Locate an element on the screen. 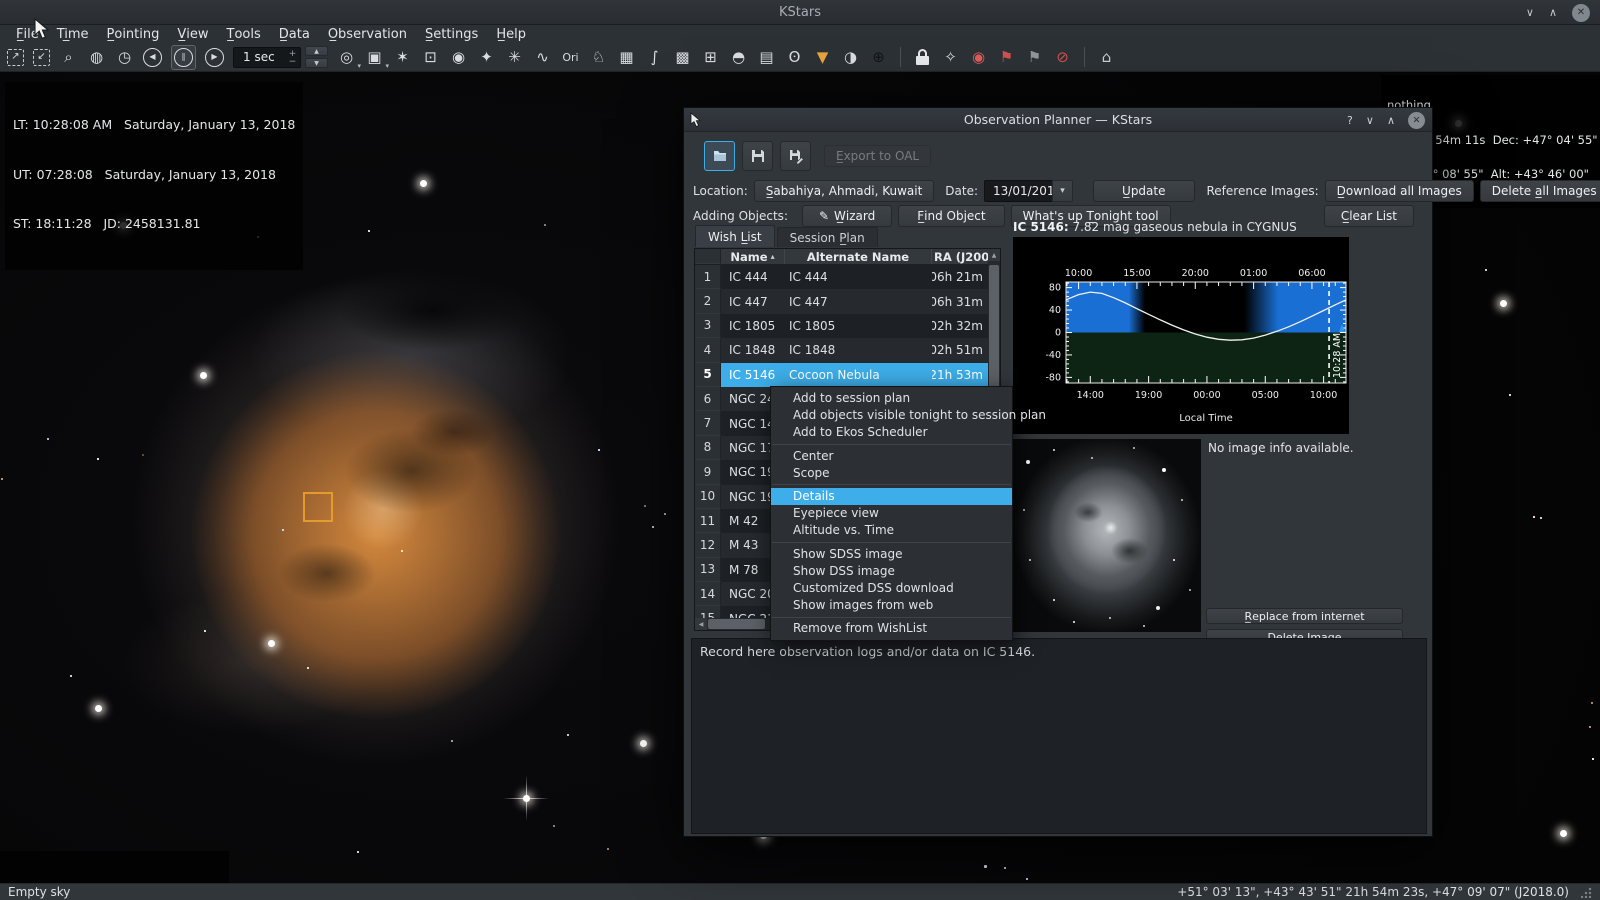 Image resolution: width=1600 pixels, height=900 pixels. zoom-window-icon: ↙ is located at coordinates (41, 57).